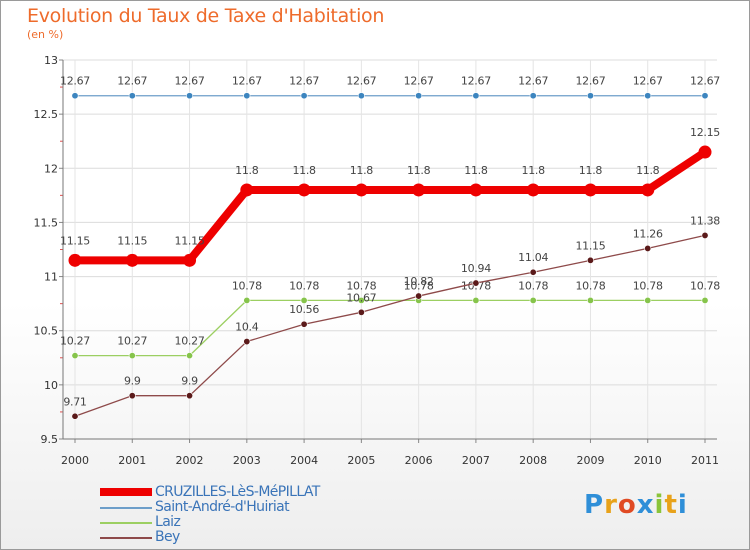 The width and height of the screenshot is (750, 550). What do you see at coordinates (705, 460) in the screenshot?
I see `x-tick-label: 2011` at bounding box center [705, 460].